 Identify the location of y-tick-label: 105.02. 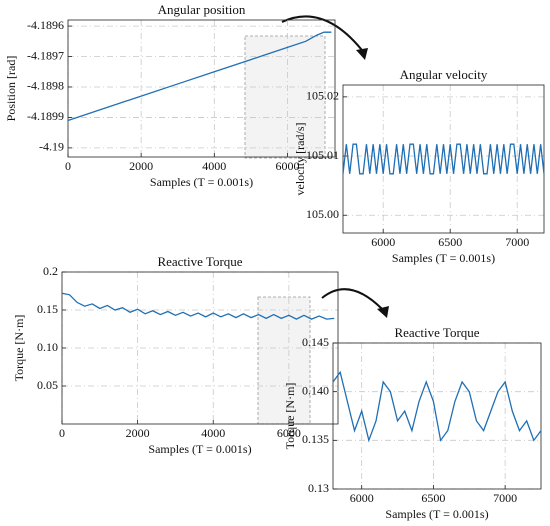
(322, 96).